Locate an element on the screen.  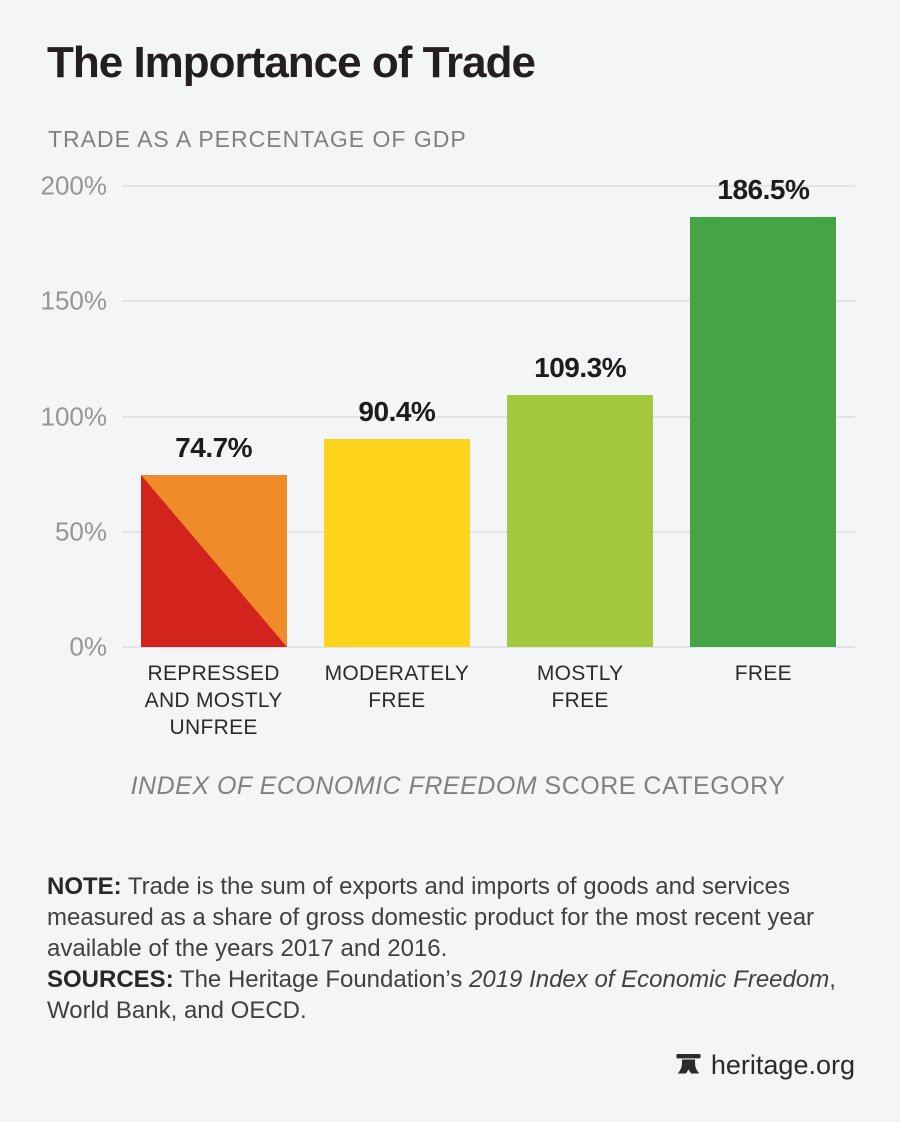
y-tick-label-150: 150% is located at coordinates (74, 300).